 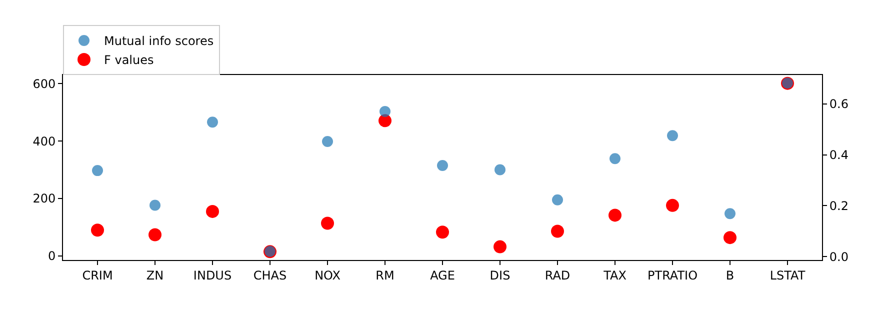 What do you see at coordinates (838, 205) in the screenshot?
I see `y2-tick-label: 0.2` at bounding box center [838, 205].